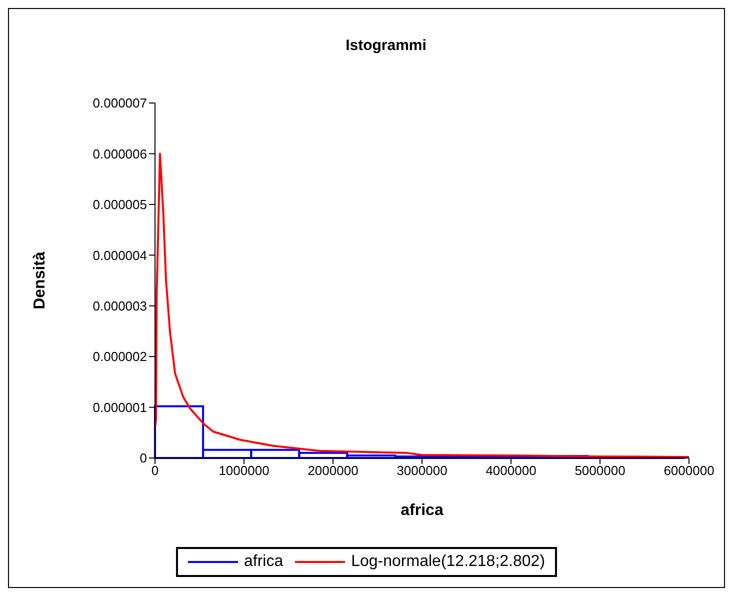 This screenshot has width=733, height=596. What do you see at coordinates (119, 356) in the screenshot?
I see `y-tick-label: 0.000002` at bounding box center [119, 356].